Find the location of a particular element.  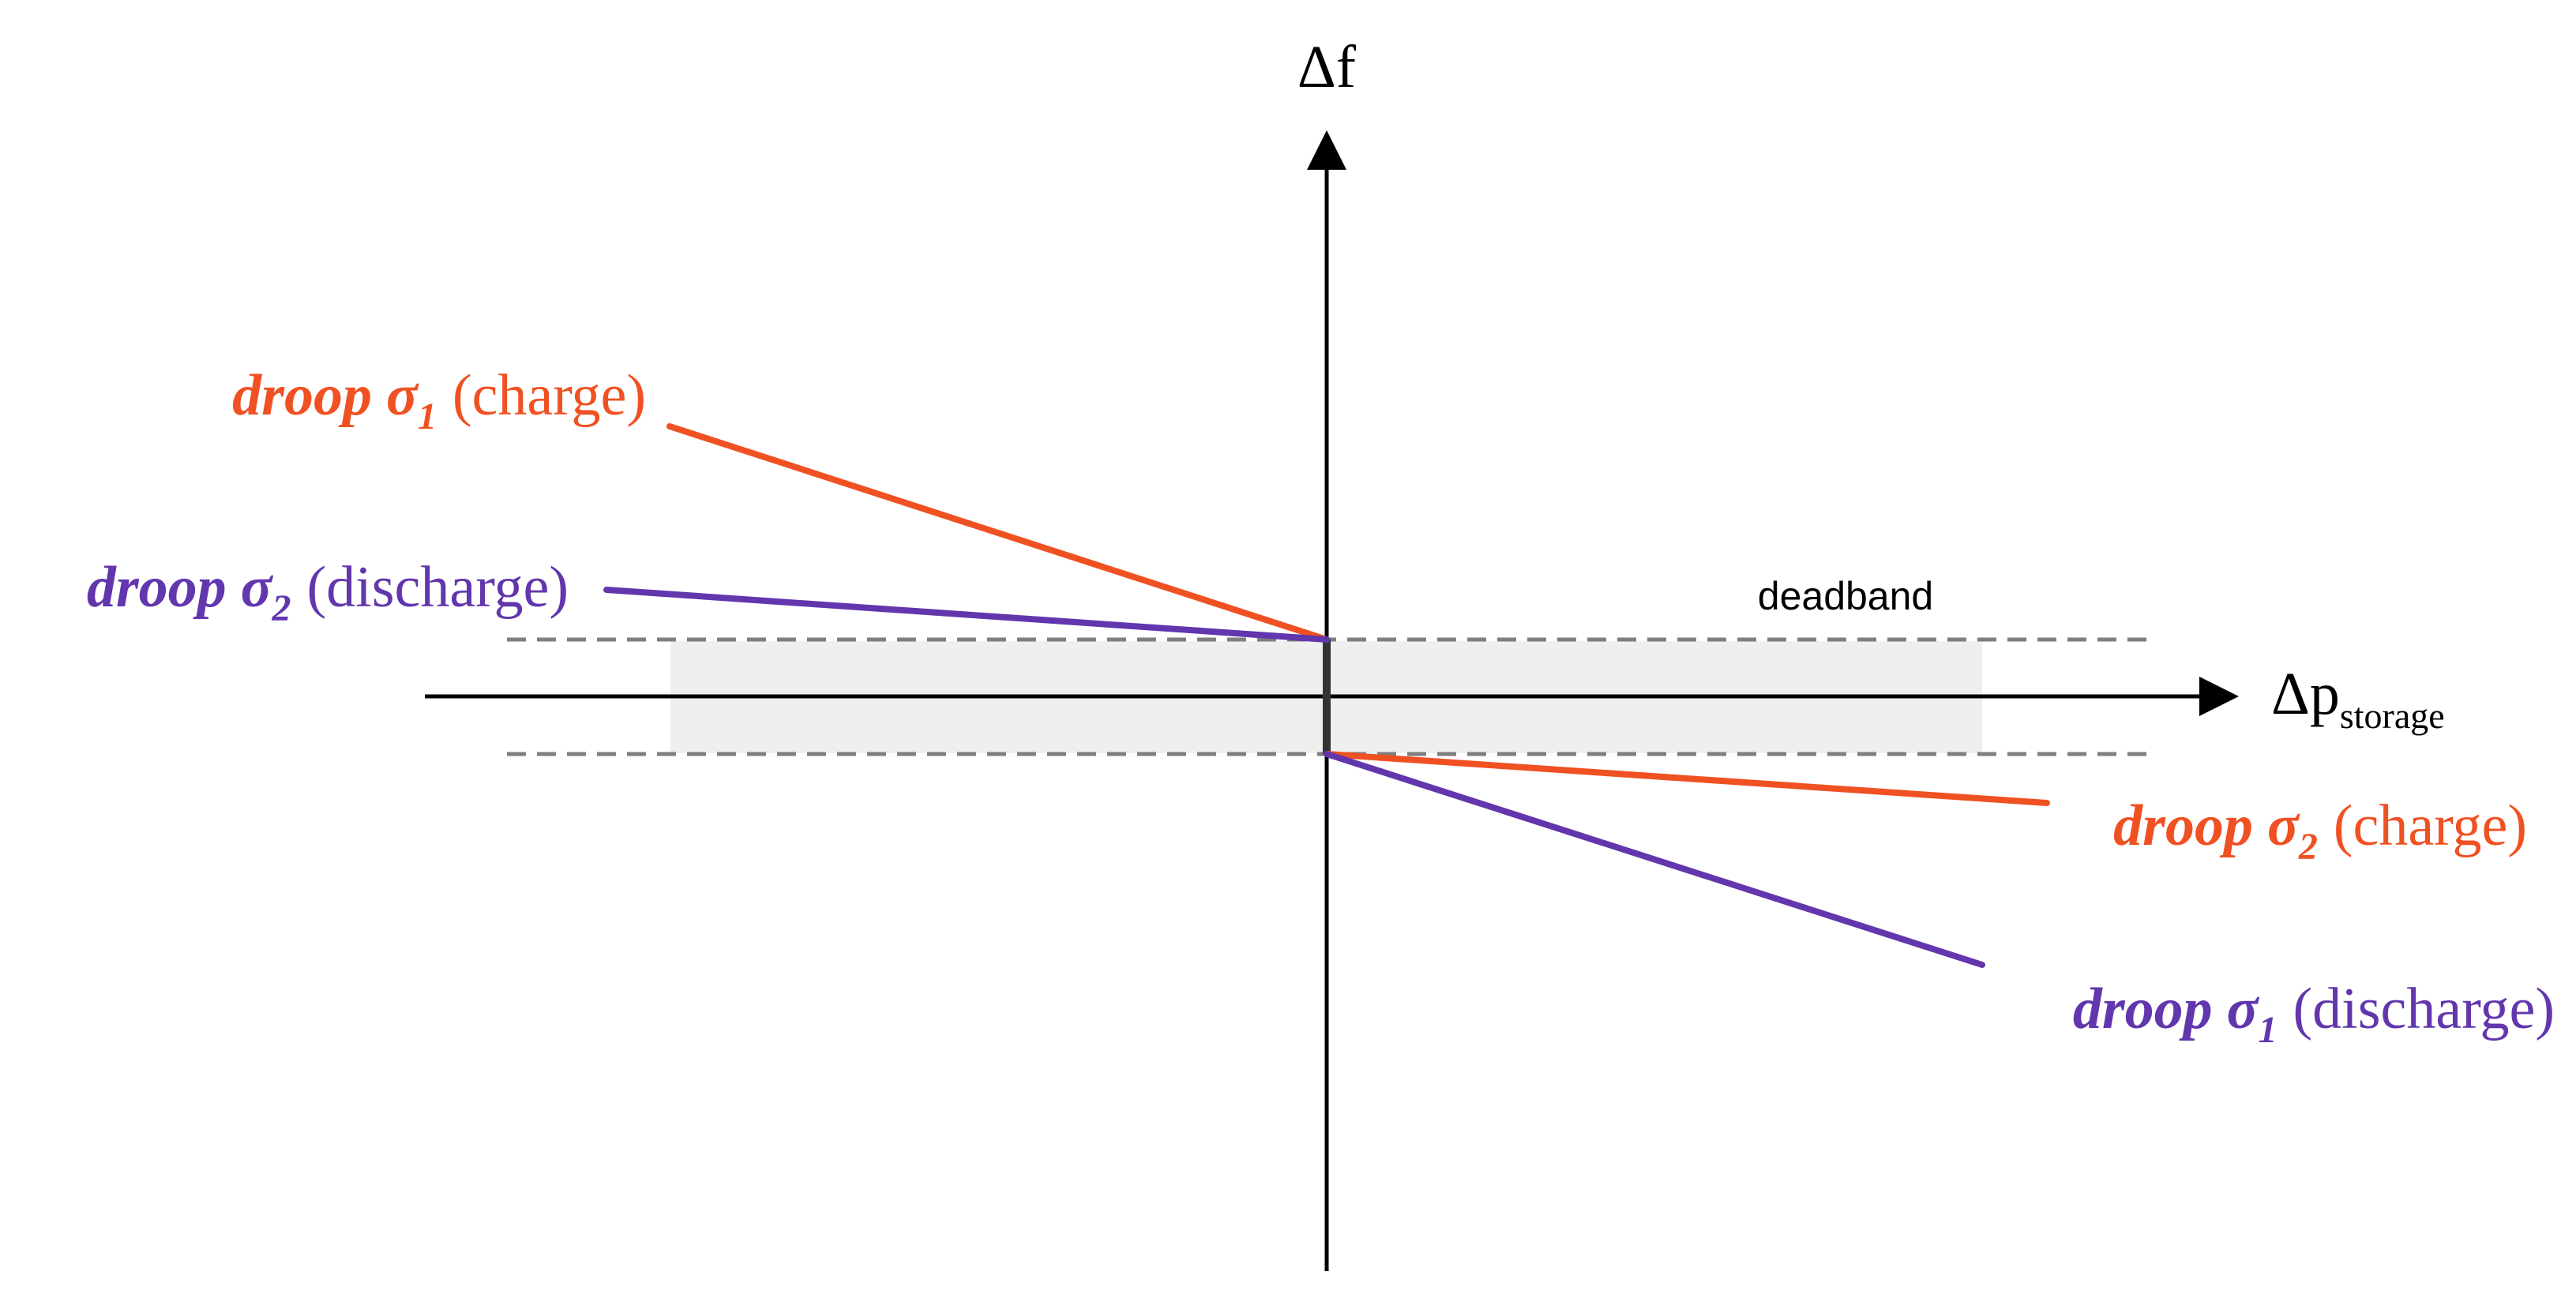

droop1-charge-sub: 1 is located at coordinates (427, 416).